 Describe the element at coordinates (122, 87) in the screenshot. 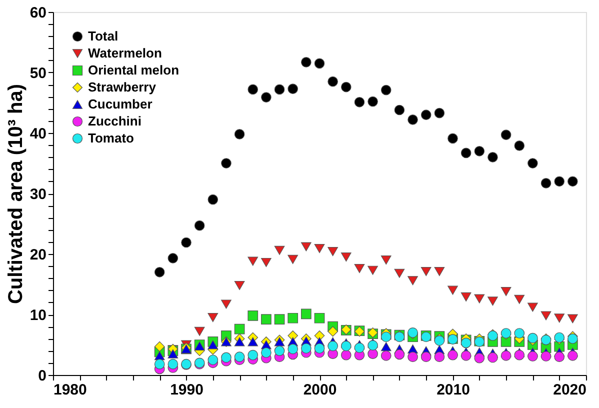

I see `legend-label: Strawberry` at that location.